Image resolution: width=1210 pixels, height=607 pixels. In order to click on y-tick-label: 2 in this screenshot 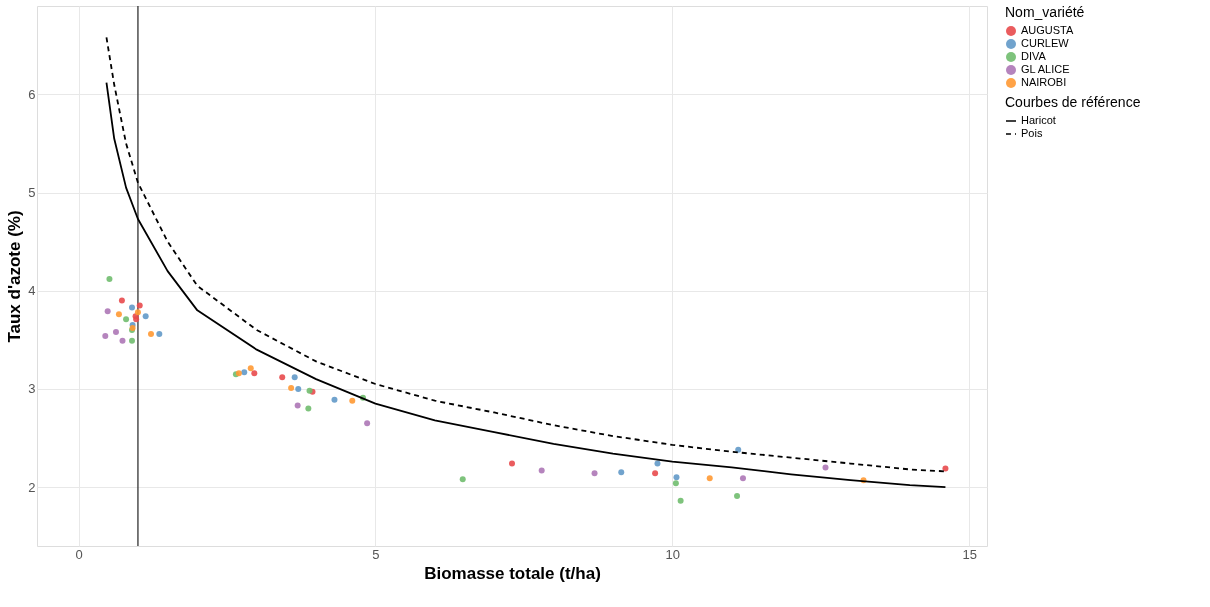, I will do `click(32, 487)`.